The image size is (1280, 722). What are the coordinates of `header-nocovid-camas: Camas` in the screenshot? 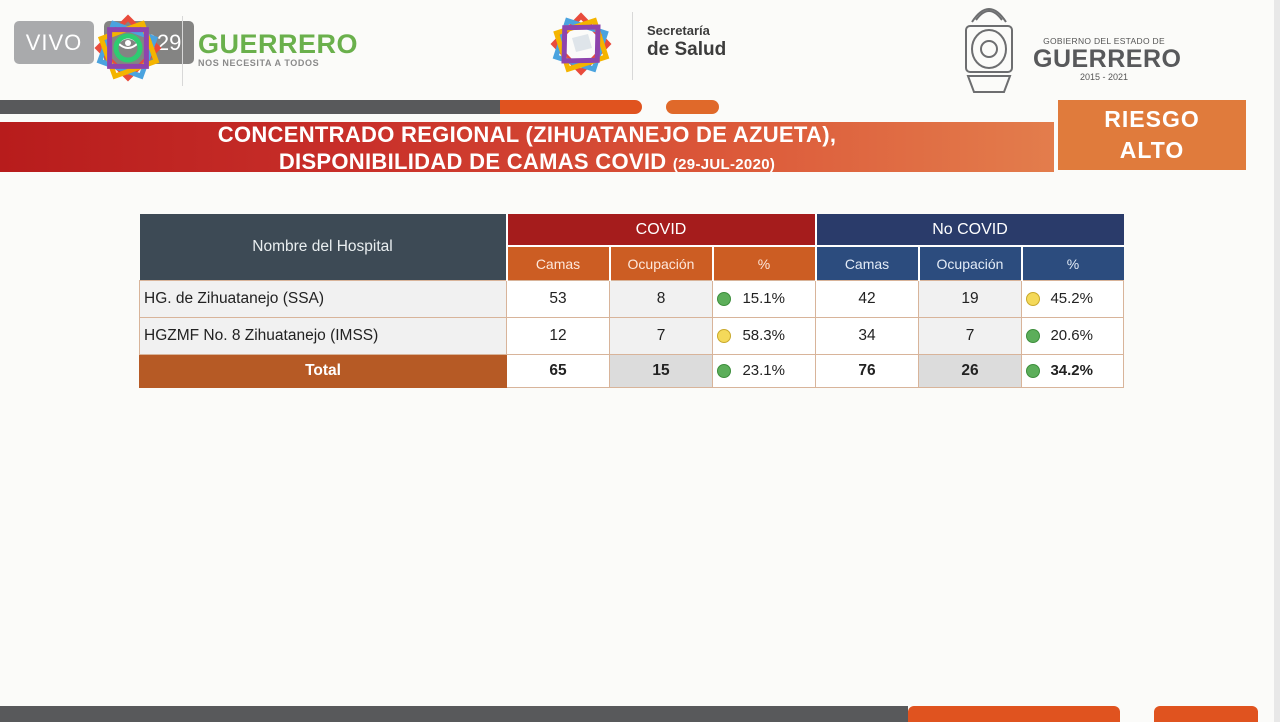 It's located at (867, 263).